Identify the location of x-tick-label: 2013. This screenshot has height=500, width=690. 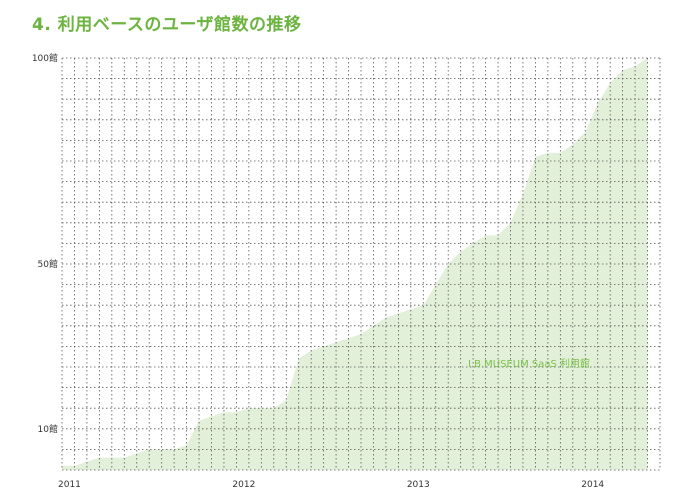
(418, 485).